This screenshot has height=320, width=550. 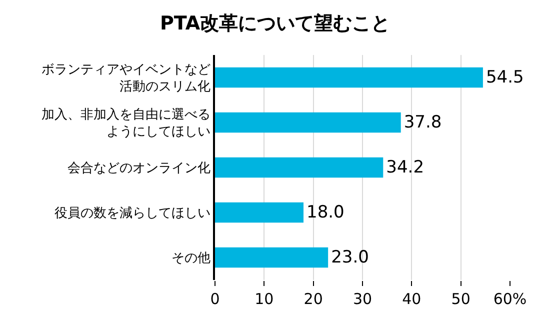 What do you see at coordinates (405, 168) in the screenshot?
I see `data-label: 34.2` at bounding box center [405, 168].